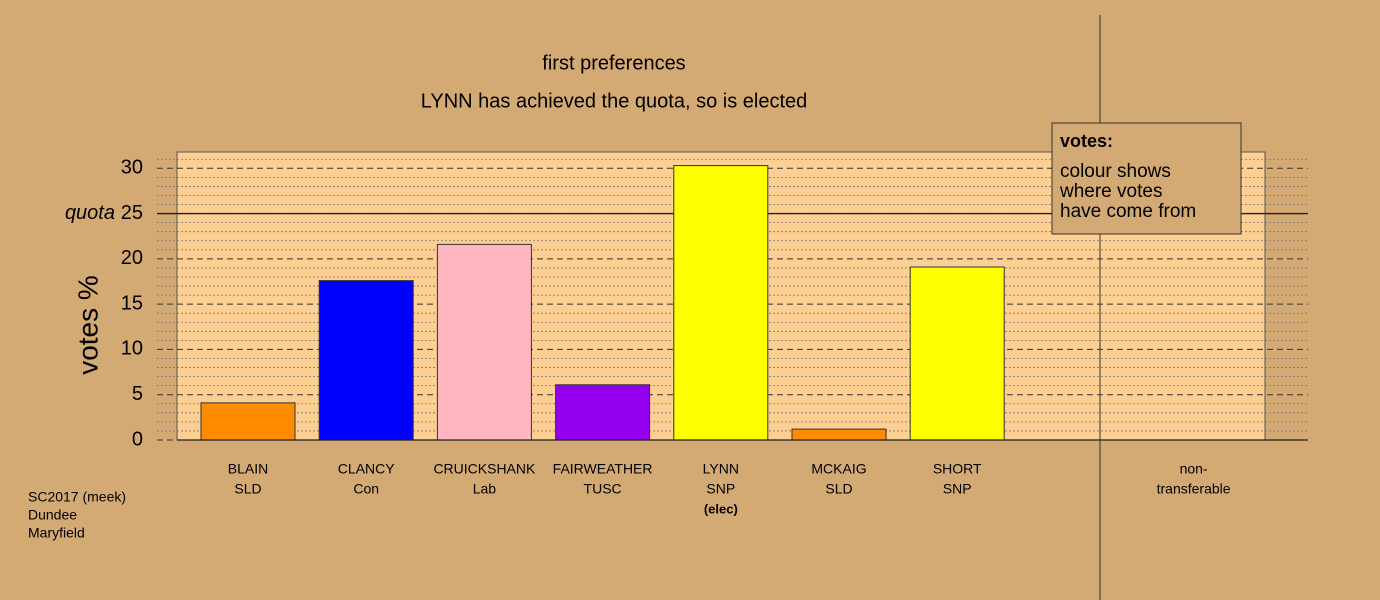 The height and width of the screenshot is (600, 1380). Describe the element at coordinates (132, 303) in the screenshot. I see `y-tick-label: 15` at that location.